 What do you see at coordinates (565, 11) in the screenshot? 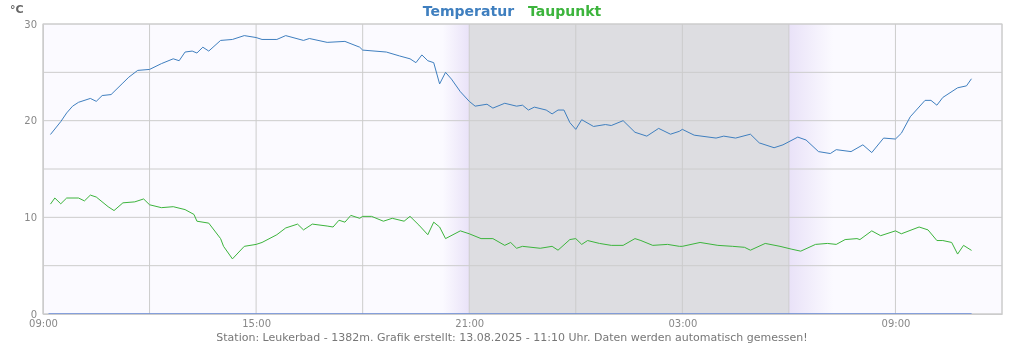
I see `text: Taupunkt` at bounding box center [565, 11].